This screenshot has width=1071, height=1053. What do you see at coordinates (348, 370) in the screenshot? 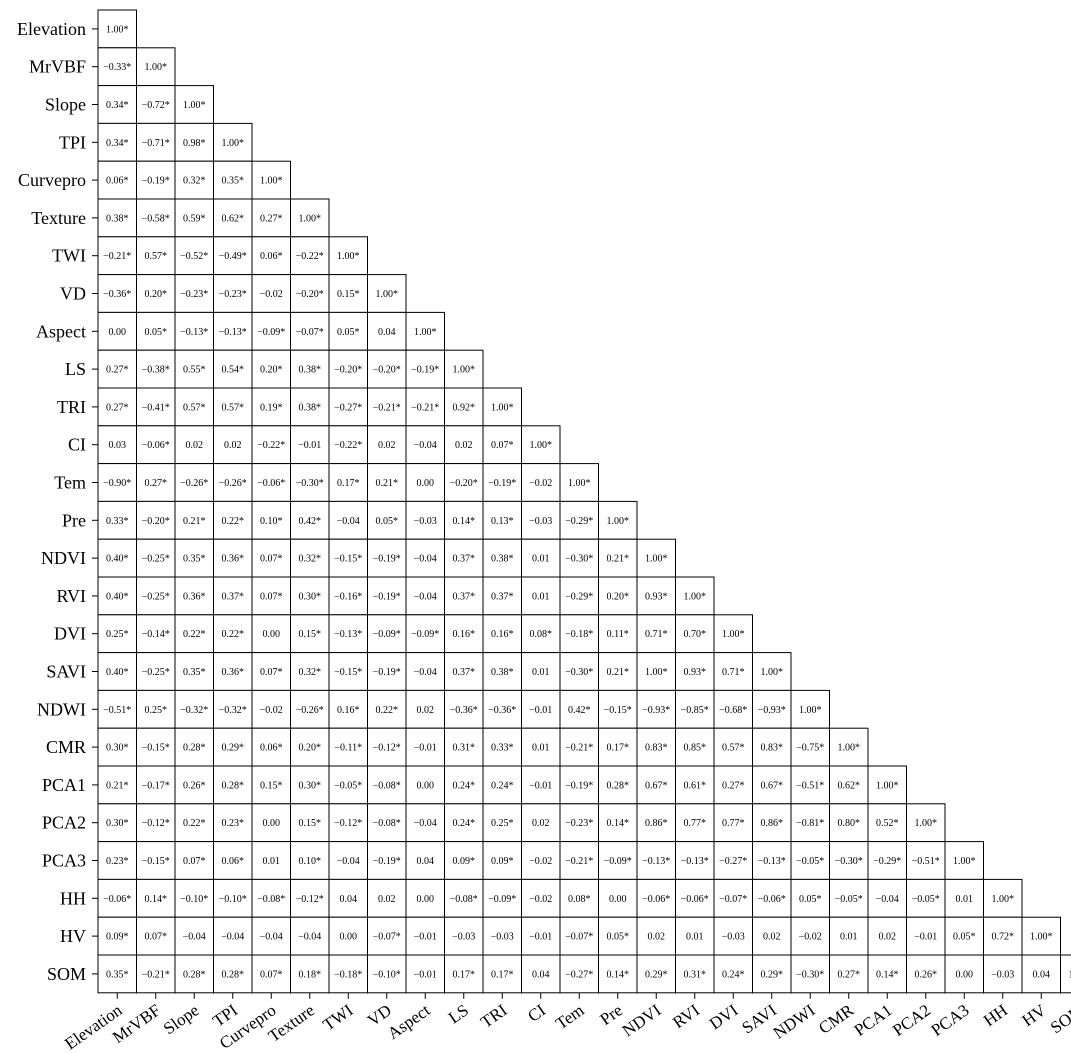
I see `cell-value: −0.20*` at bounding box center [348, 370].